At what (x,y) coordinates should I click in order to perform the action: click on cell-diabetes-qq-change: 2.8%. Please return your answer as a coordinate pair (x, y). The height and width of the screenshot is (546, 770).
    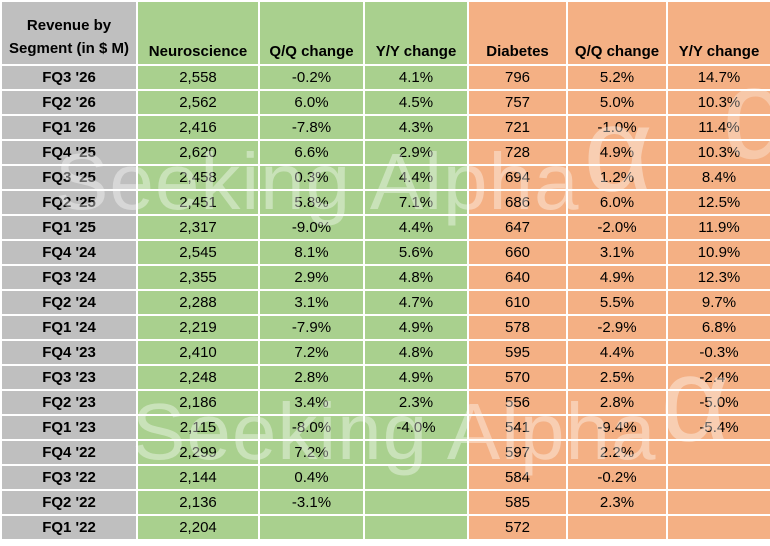
    Looking at the image, I should click on (617, 402).